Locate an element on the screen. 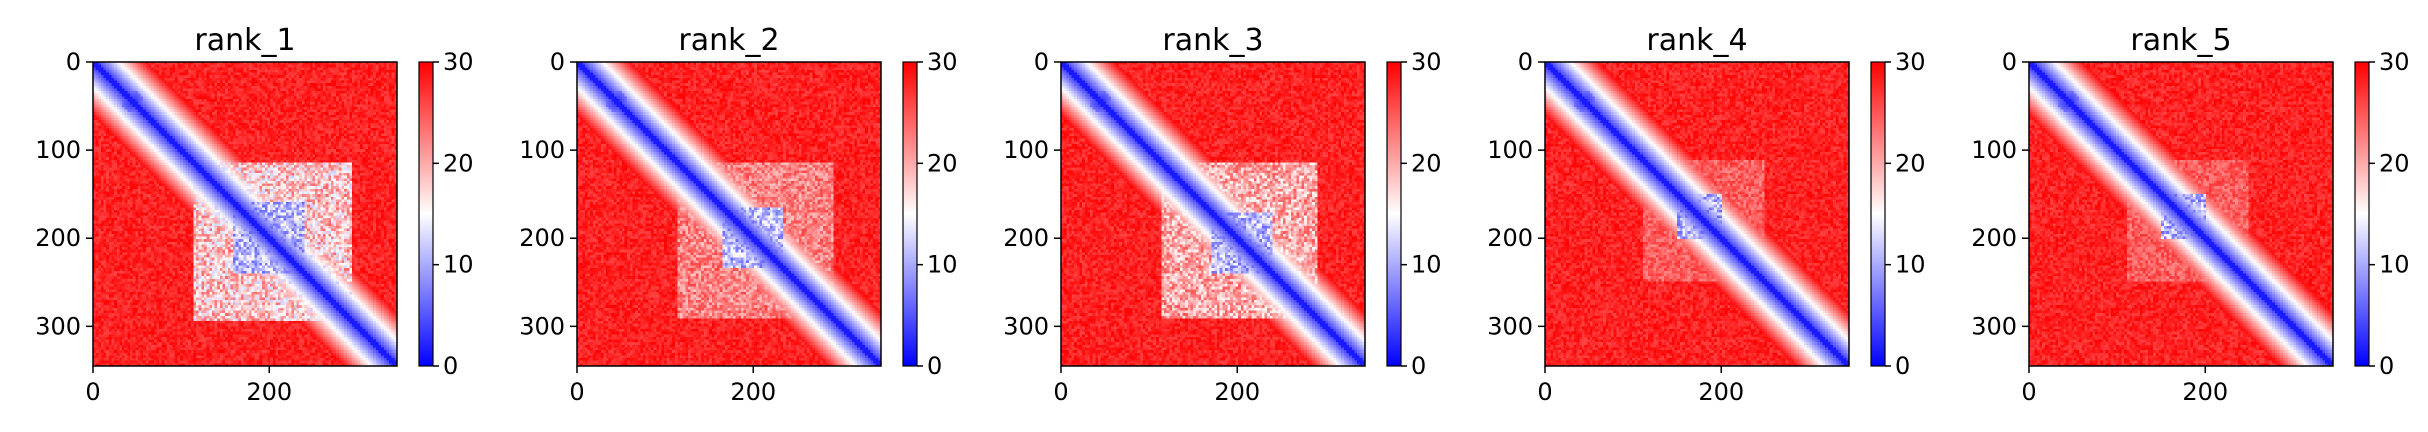  panel-title: rank_4 is located at coordinates (1696, 40).